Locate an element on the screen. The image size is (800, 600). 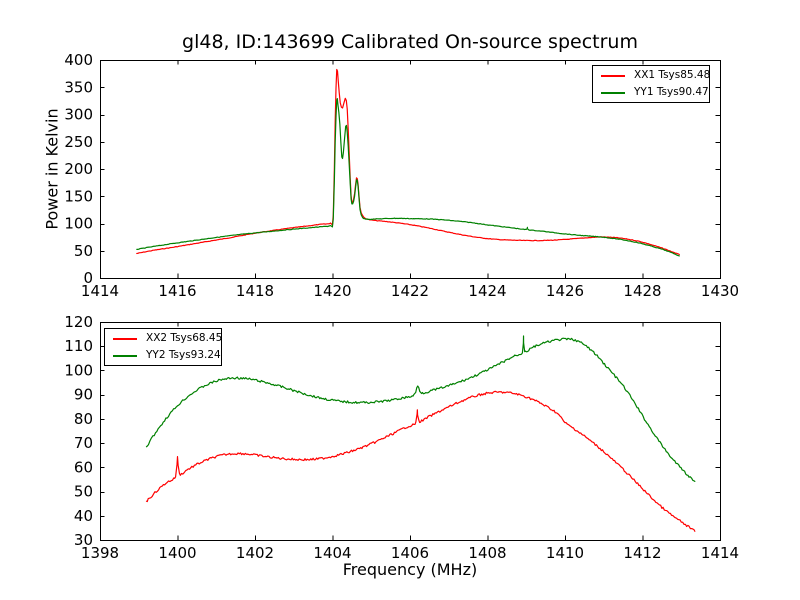
legend-line-swatch-yy1 is located at coordinates (613, 92).